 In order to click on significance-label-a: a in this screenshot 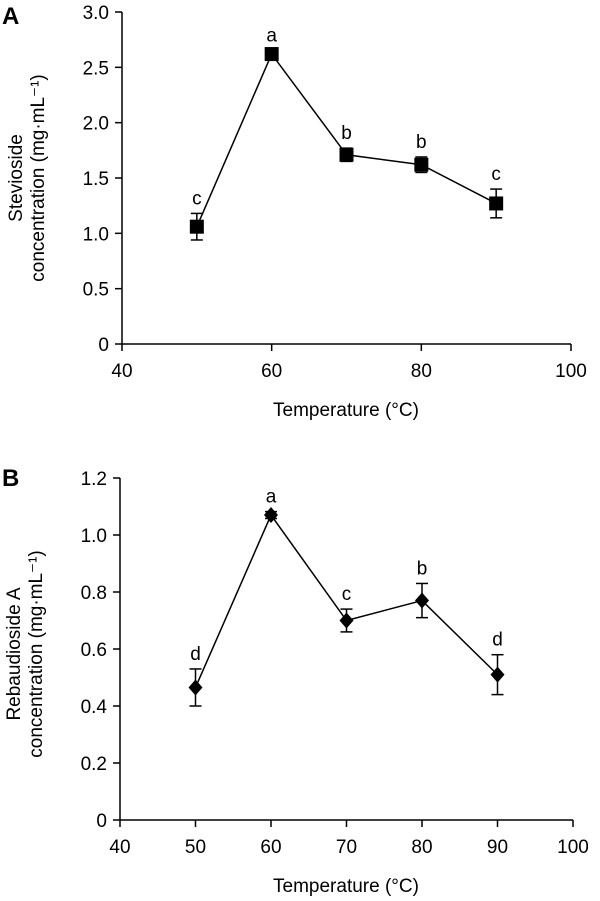, I will do `click(271, 36)`.